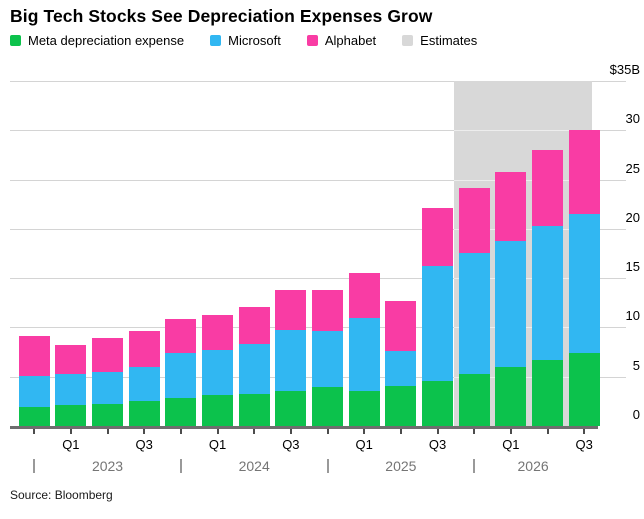  What do you see at coordinates (533, 466) in the screenshot?
I see `x-axis-year-label: 2026` at bounding box center [533, 466].